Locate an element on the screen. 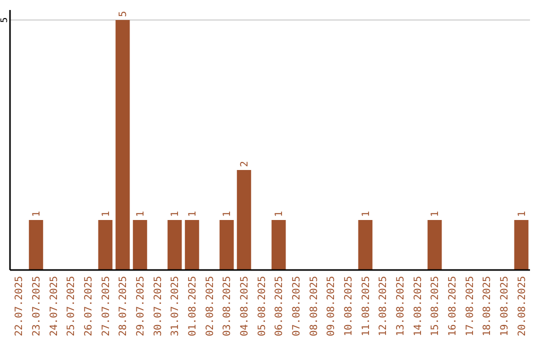  x-tick-label: 11.08.2025 is located at coordinates (366, 306).